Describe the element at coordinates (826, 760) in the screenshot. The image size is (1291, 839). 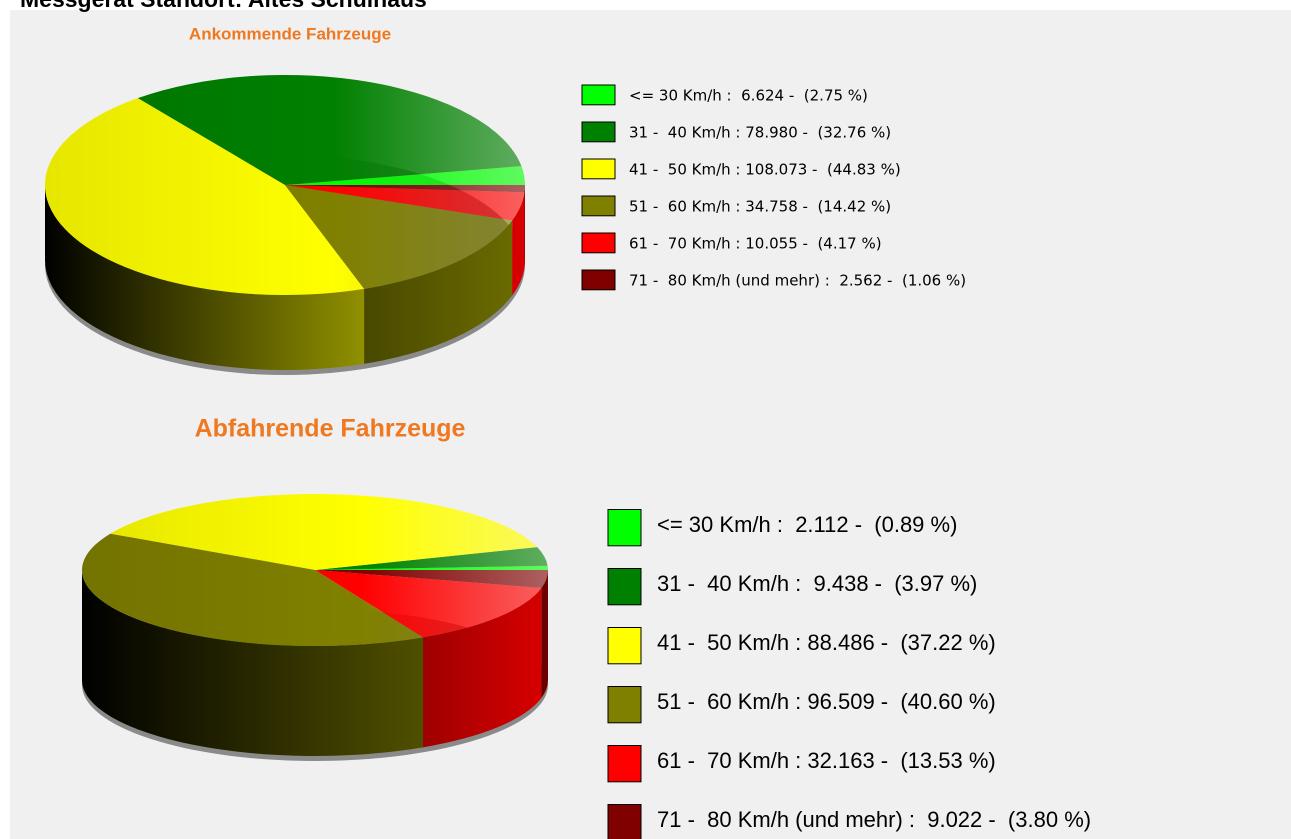
I see `legend-label: 61 - 70 Km/h : 32.163 - (13.53 %)` at that location.